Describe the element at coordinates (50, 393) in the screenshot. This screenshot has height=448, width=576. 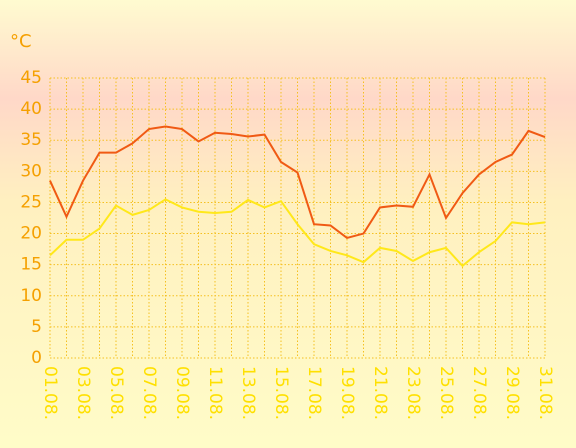
I see `x-tick-label: 01.08.` at that location.